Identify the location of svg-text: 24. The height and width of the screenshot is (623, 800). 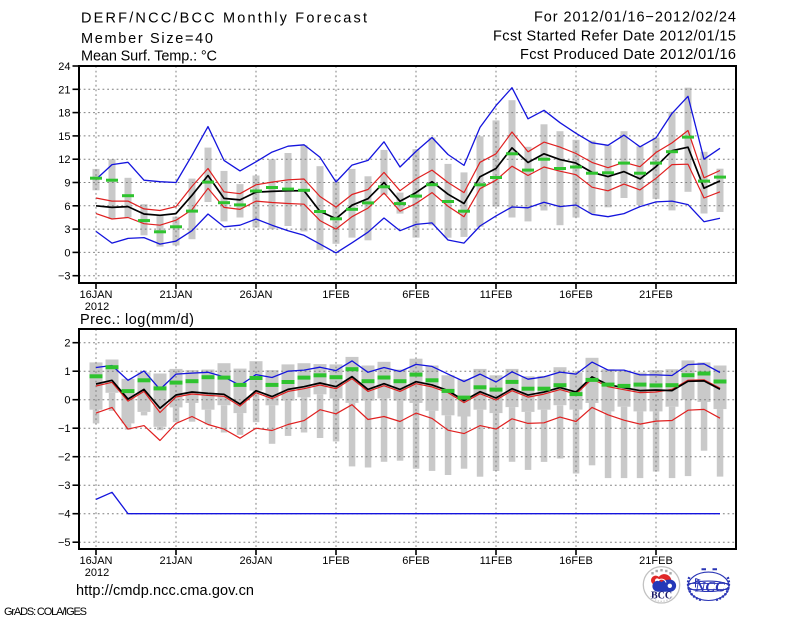
(64, 67).